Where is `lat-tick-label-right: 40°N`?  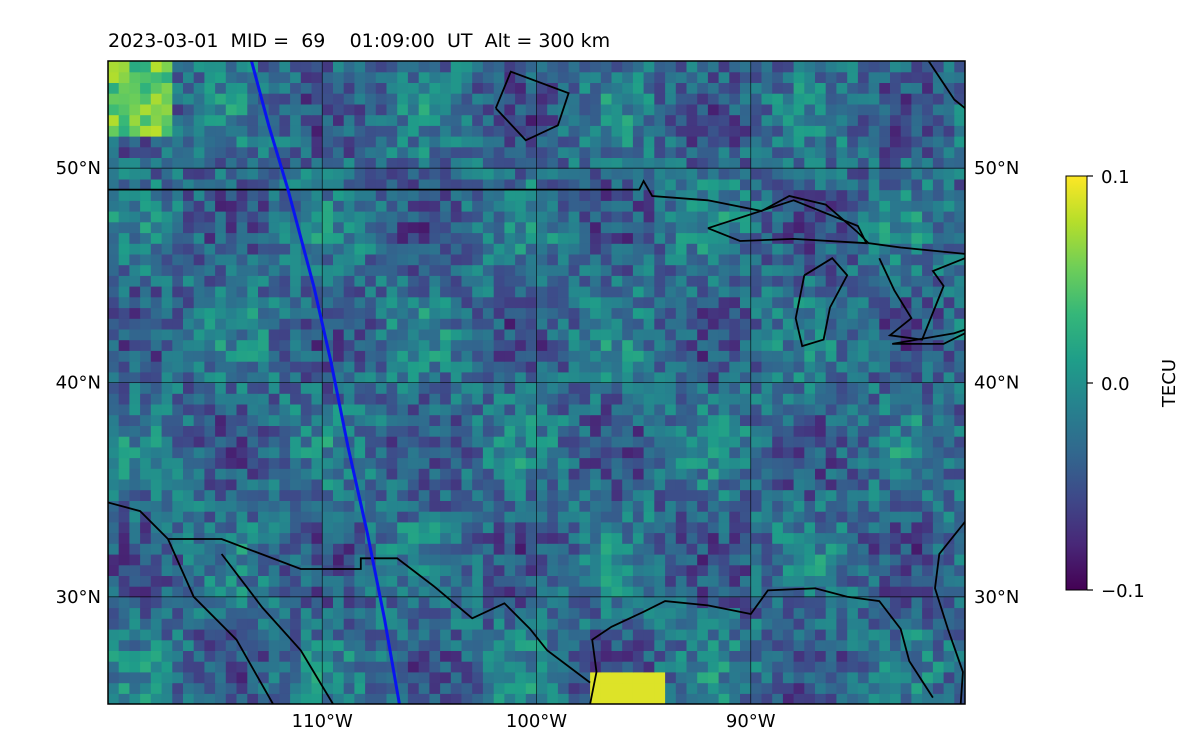
lat-tick-label-right: 40°N is located at coordinates (996, 383).